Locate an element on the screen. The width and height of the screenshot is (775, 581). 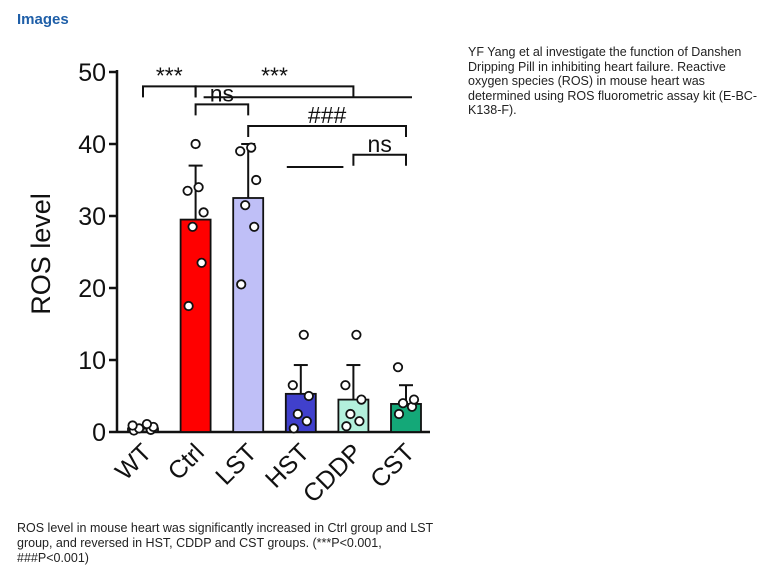
y-tick-label-30: 30 is located at coordinates (92, 217).